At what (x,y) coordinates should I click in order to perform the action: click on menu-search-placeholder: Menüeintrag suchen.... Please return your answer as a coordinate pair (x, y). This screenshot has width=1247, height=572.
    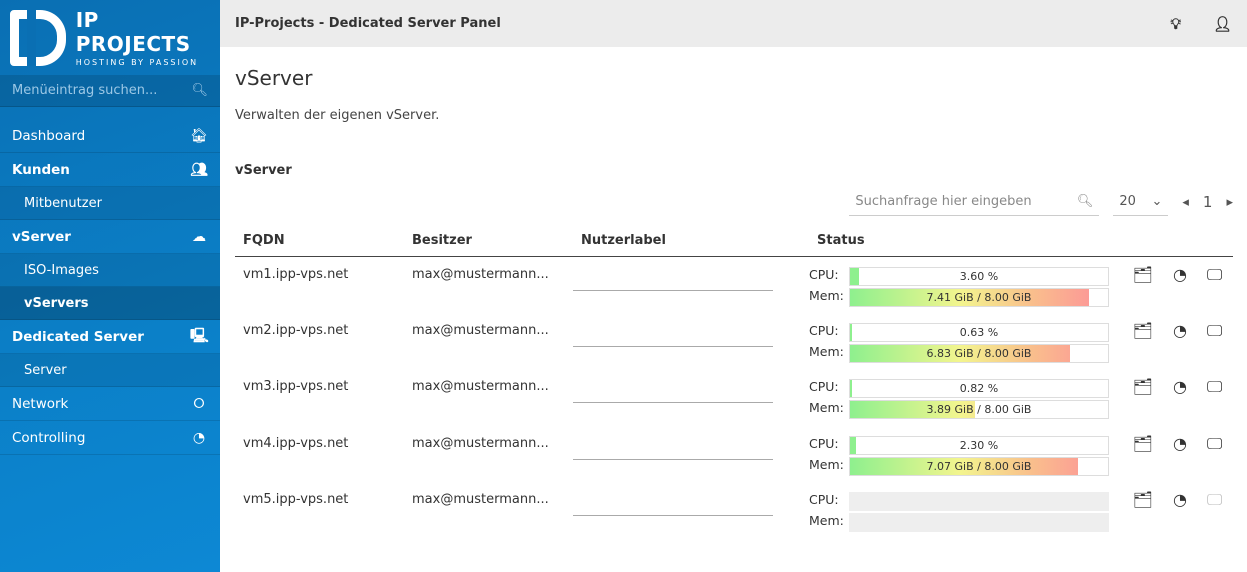
    Looking at the image, I should click on (85, 90).